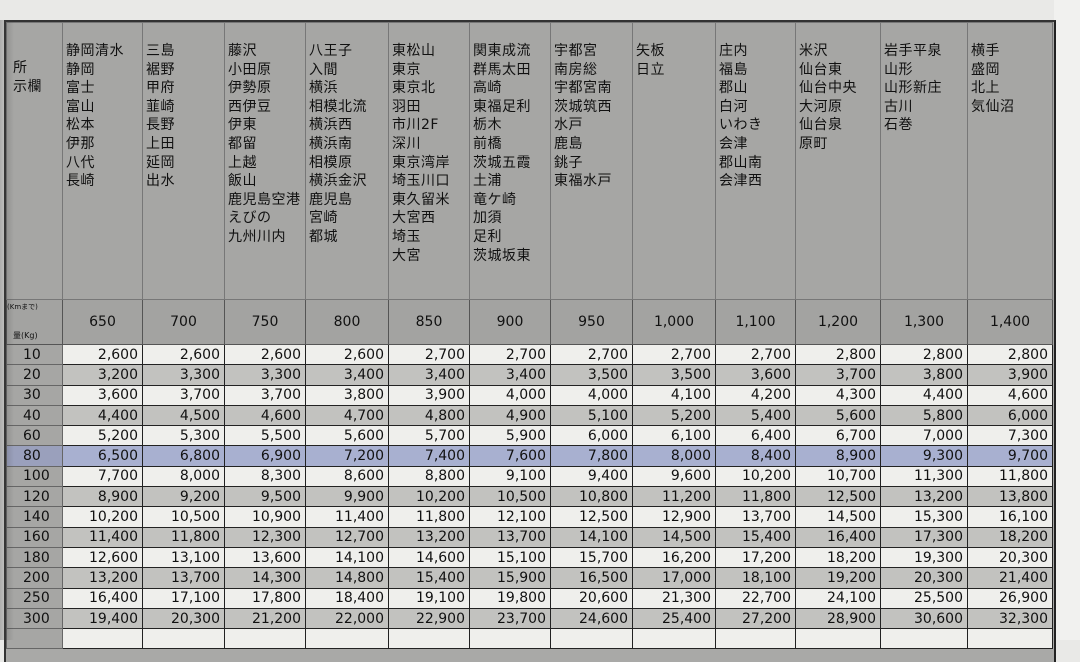  What do you see at coordinates (265, 476) in the screenshot?
I see `rate-cell: 8,300` at bounding box center [265, 476].